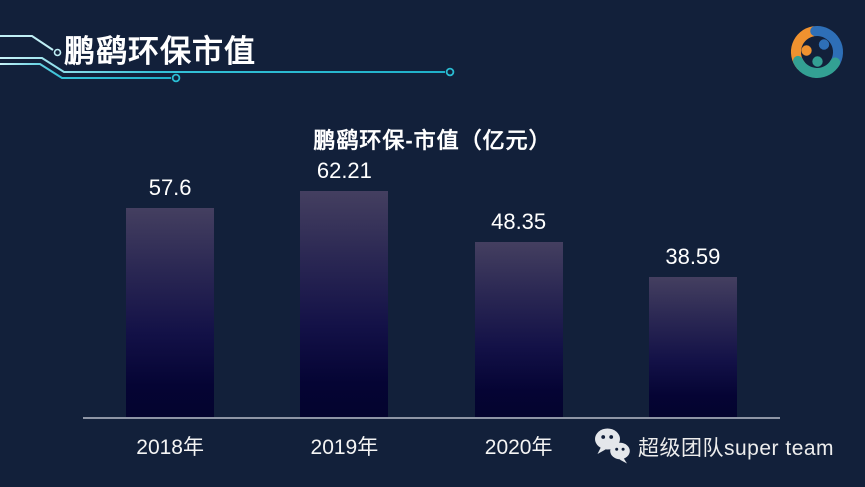 The width and height of the screenshot is (865, 487). What do you see at coordinates (518, 447) in the screenshot?
I see `x-label-2020: 2020年` at bounding box center [518, 447].